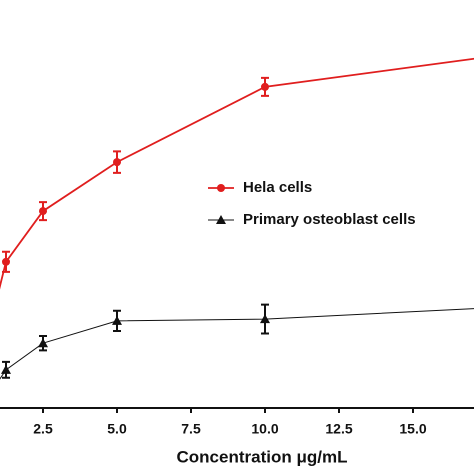  I want to click on x-tick-label: 5.0, so click(117, 429).